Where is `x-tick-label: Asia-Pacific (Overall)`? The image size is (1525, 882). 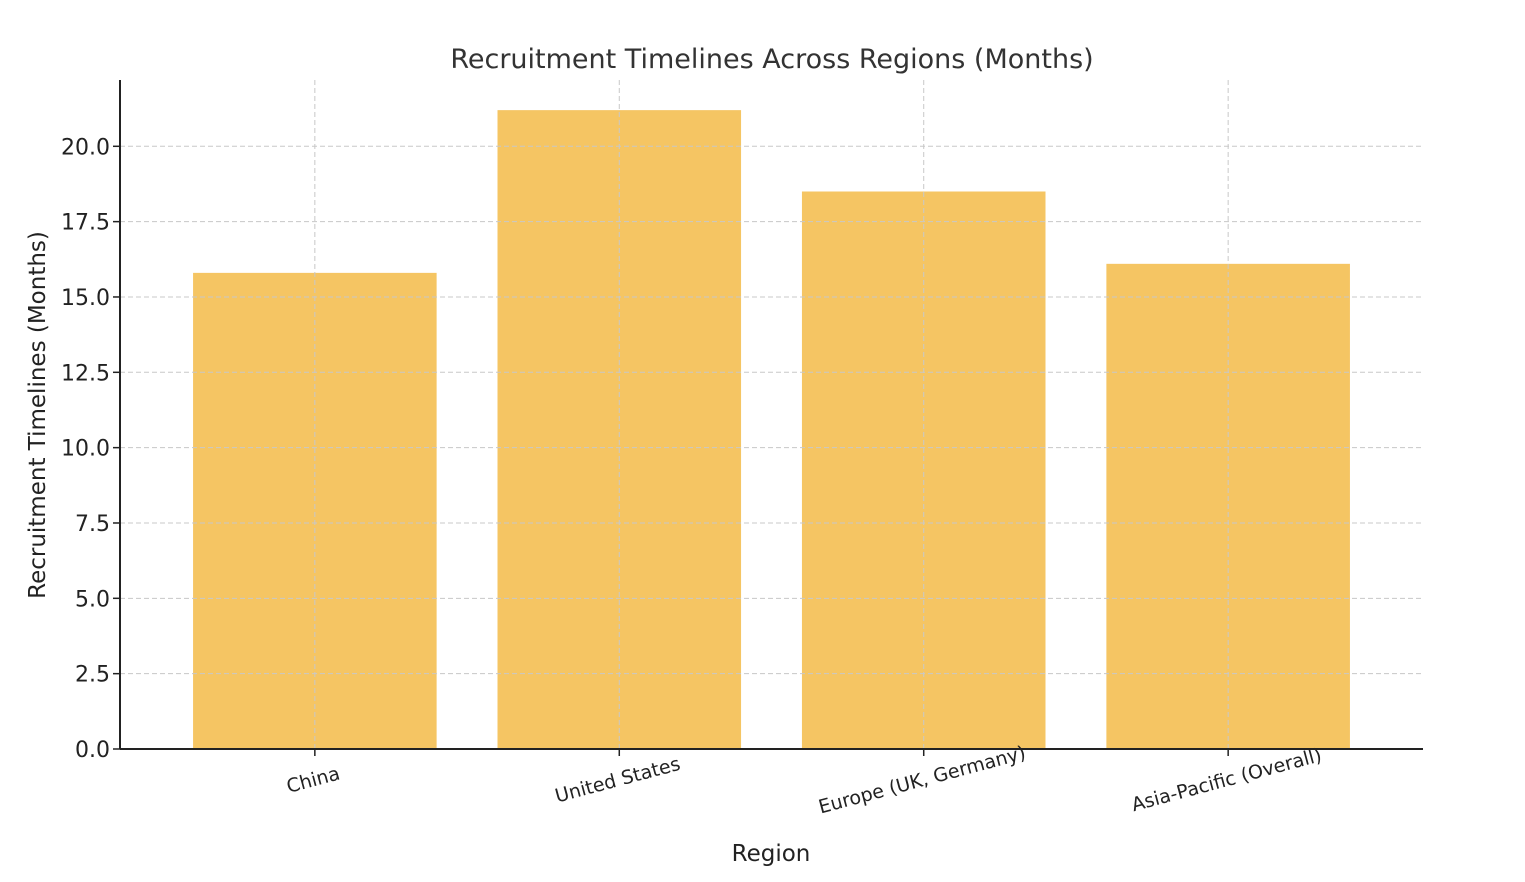
x-tick-label: Asia-Pacific (Overall) is located at coordinates (1226, 780).